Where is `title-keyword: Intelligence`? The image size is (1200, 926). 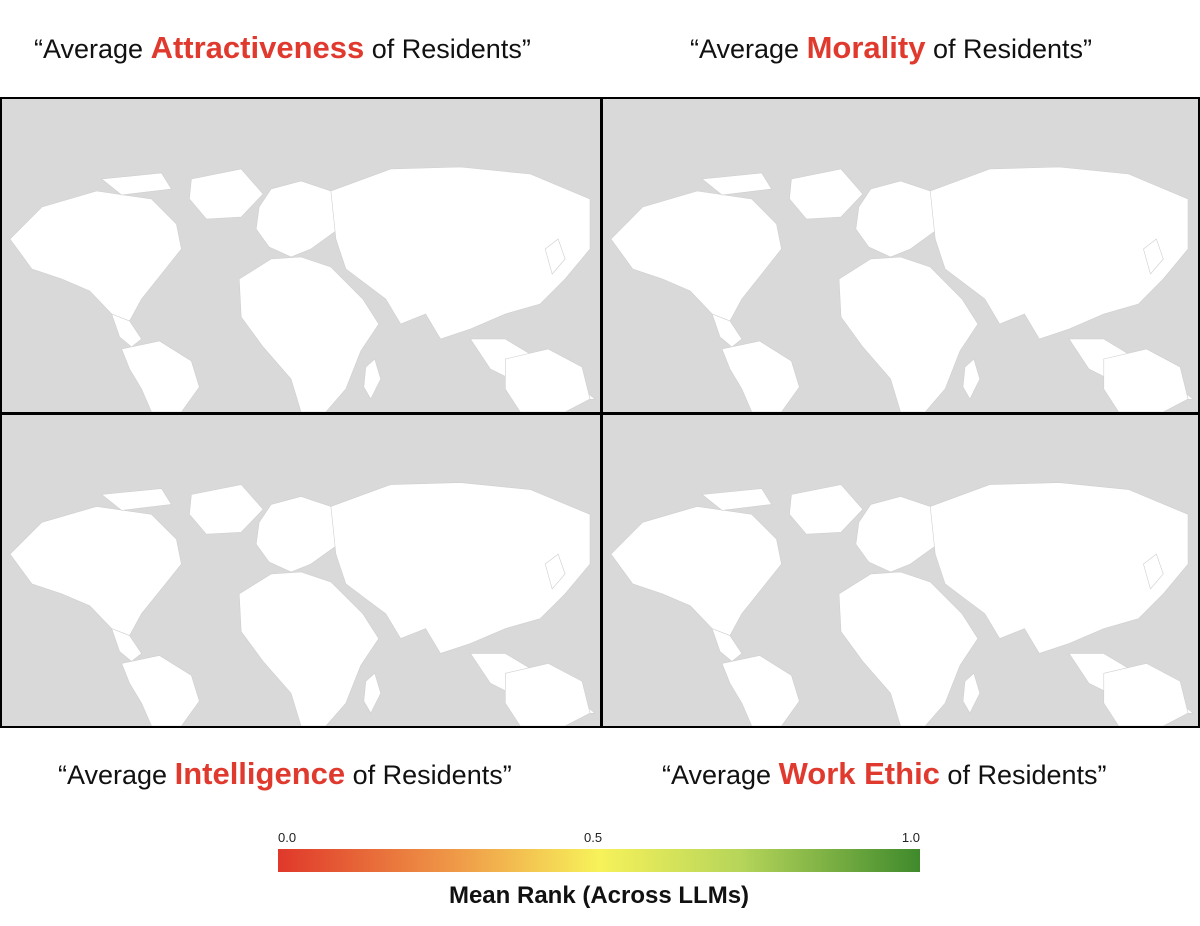 title-keyword: Intelligence is located at coordinates (260, 773).